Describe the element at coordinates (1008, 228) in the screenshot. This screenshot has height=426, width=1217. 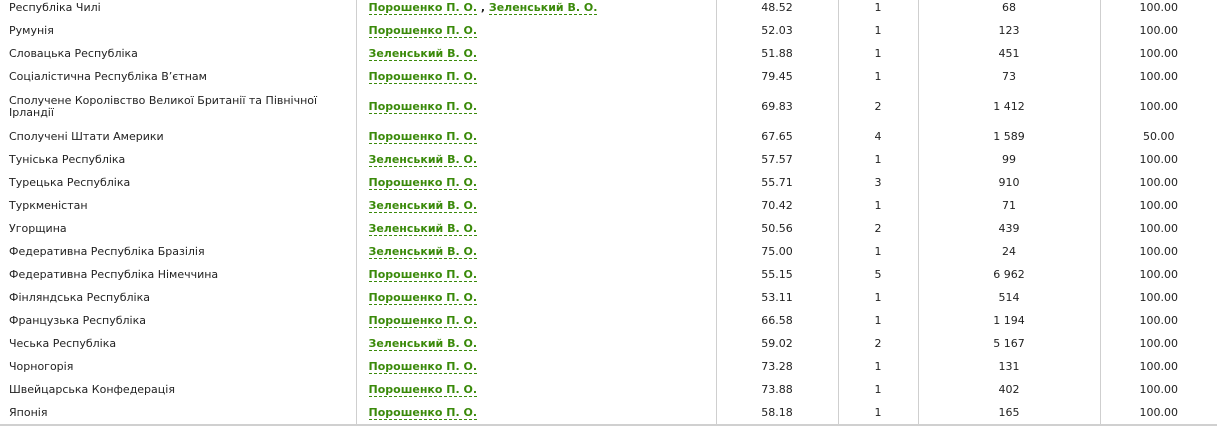
I see `voters-cell: 439` at that location.